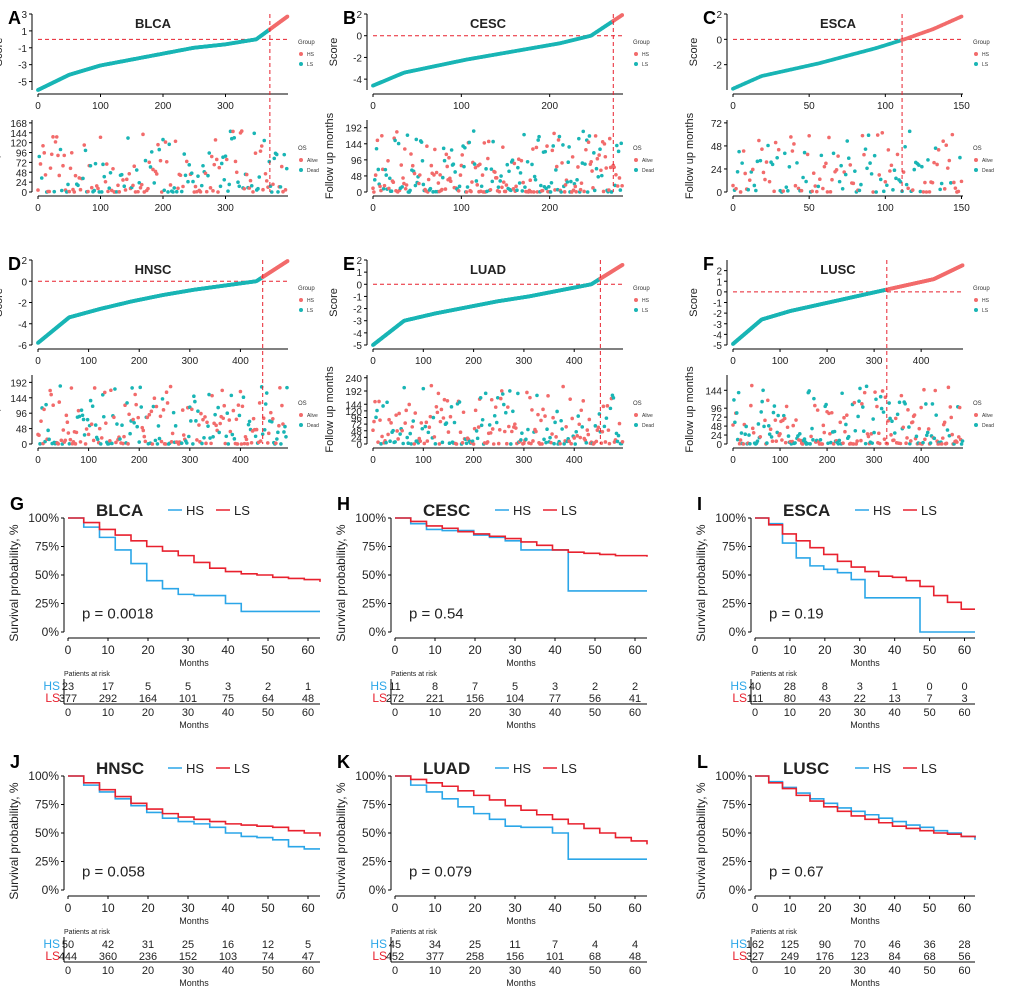 The image size is (1024, 1008). What do you see at coordinates (68, 971) in the screenshot?
I see `risk-x-tick-label: 0` at bounding box center [68, 971].